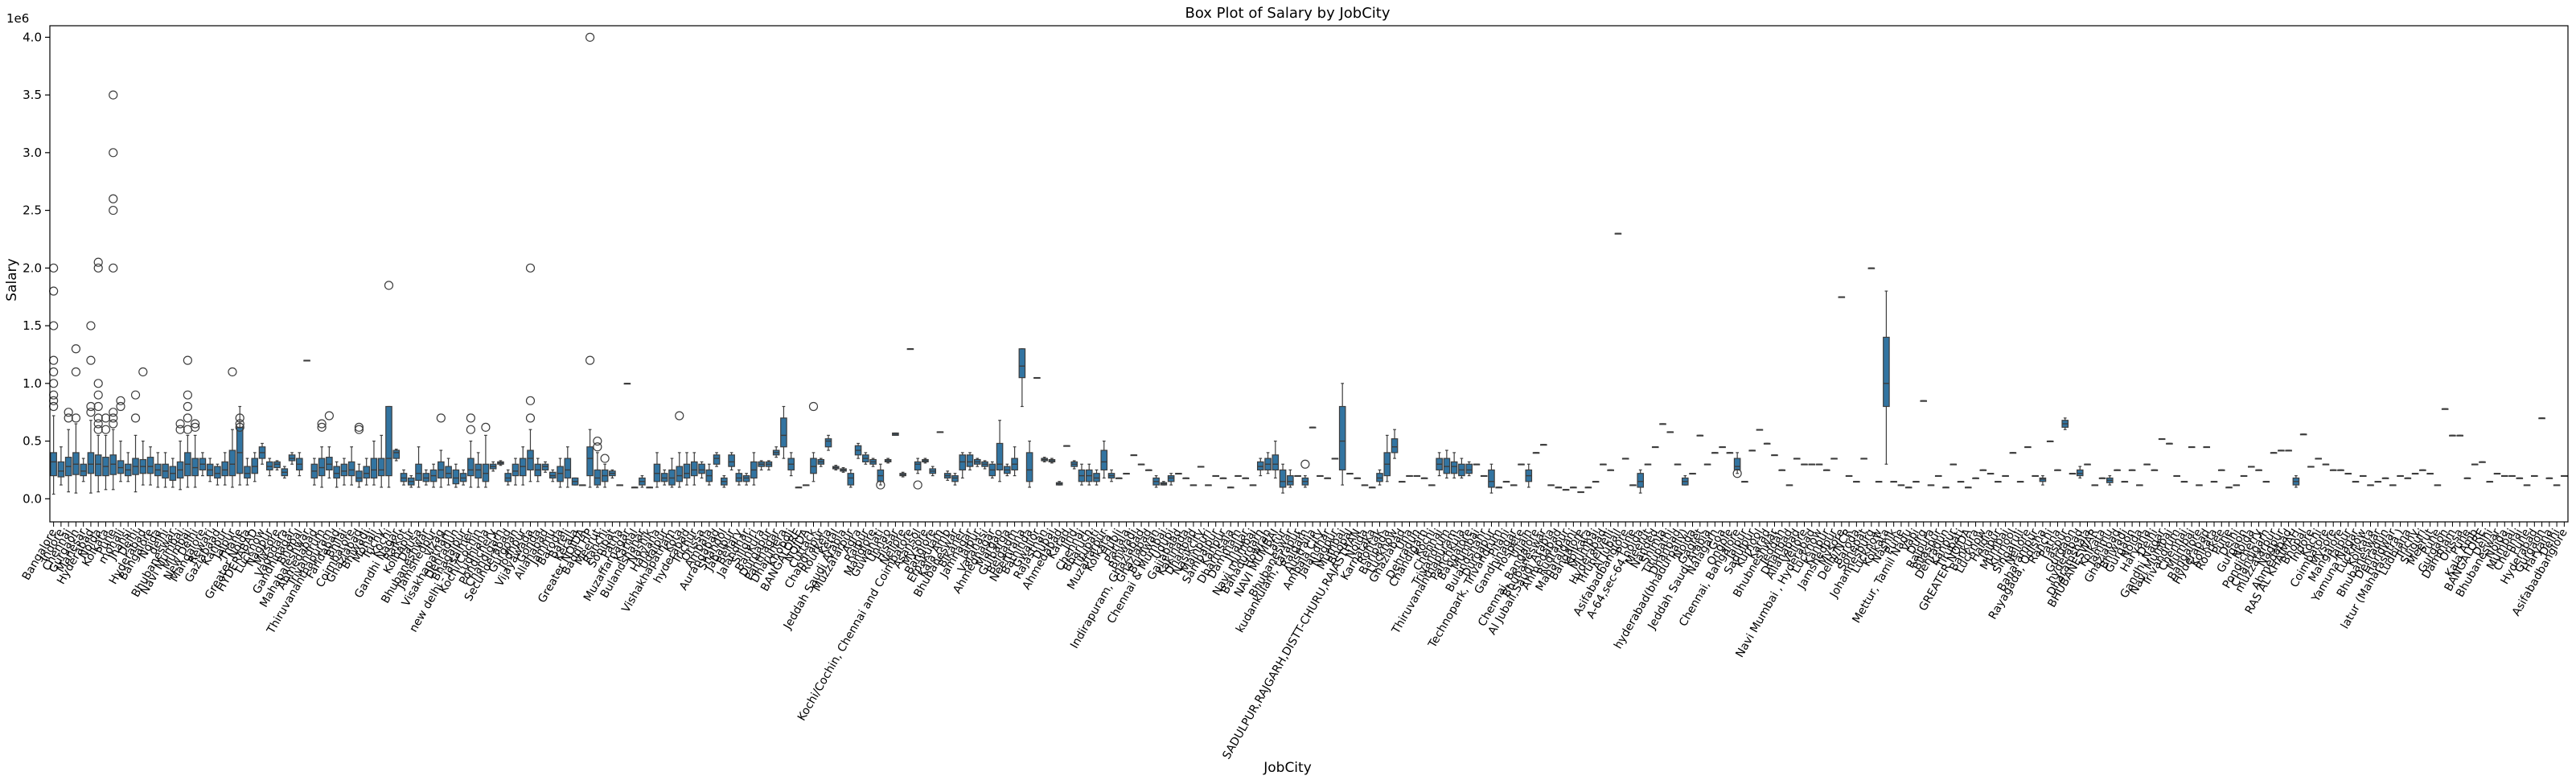 The width and height of the screenshot is (2576, 784). I want to click on y-axis-title: Salary, so click(12, 279).